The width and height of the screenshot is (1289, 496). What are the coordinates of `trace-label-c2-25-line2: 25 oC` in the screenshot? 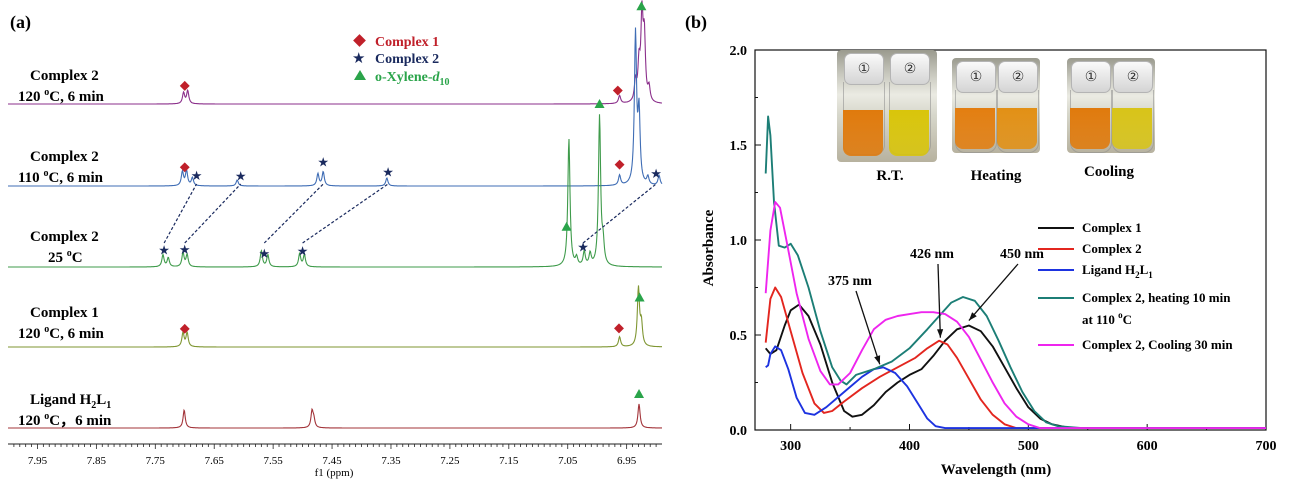 It's located at (65, 257).